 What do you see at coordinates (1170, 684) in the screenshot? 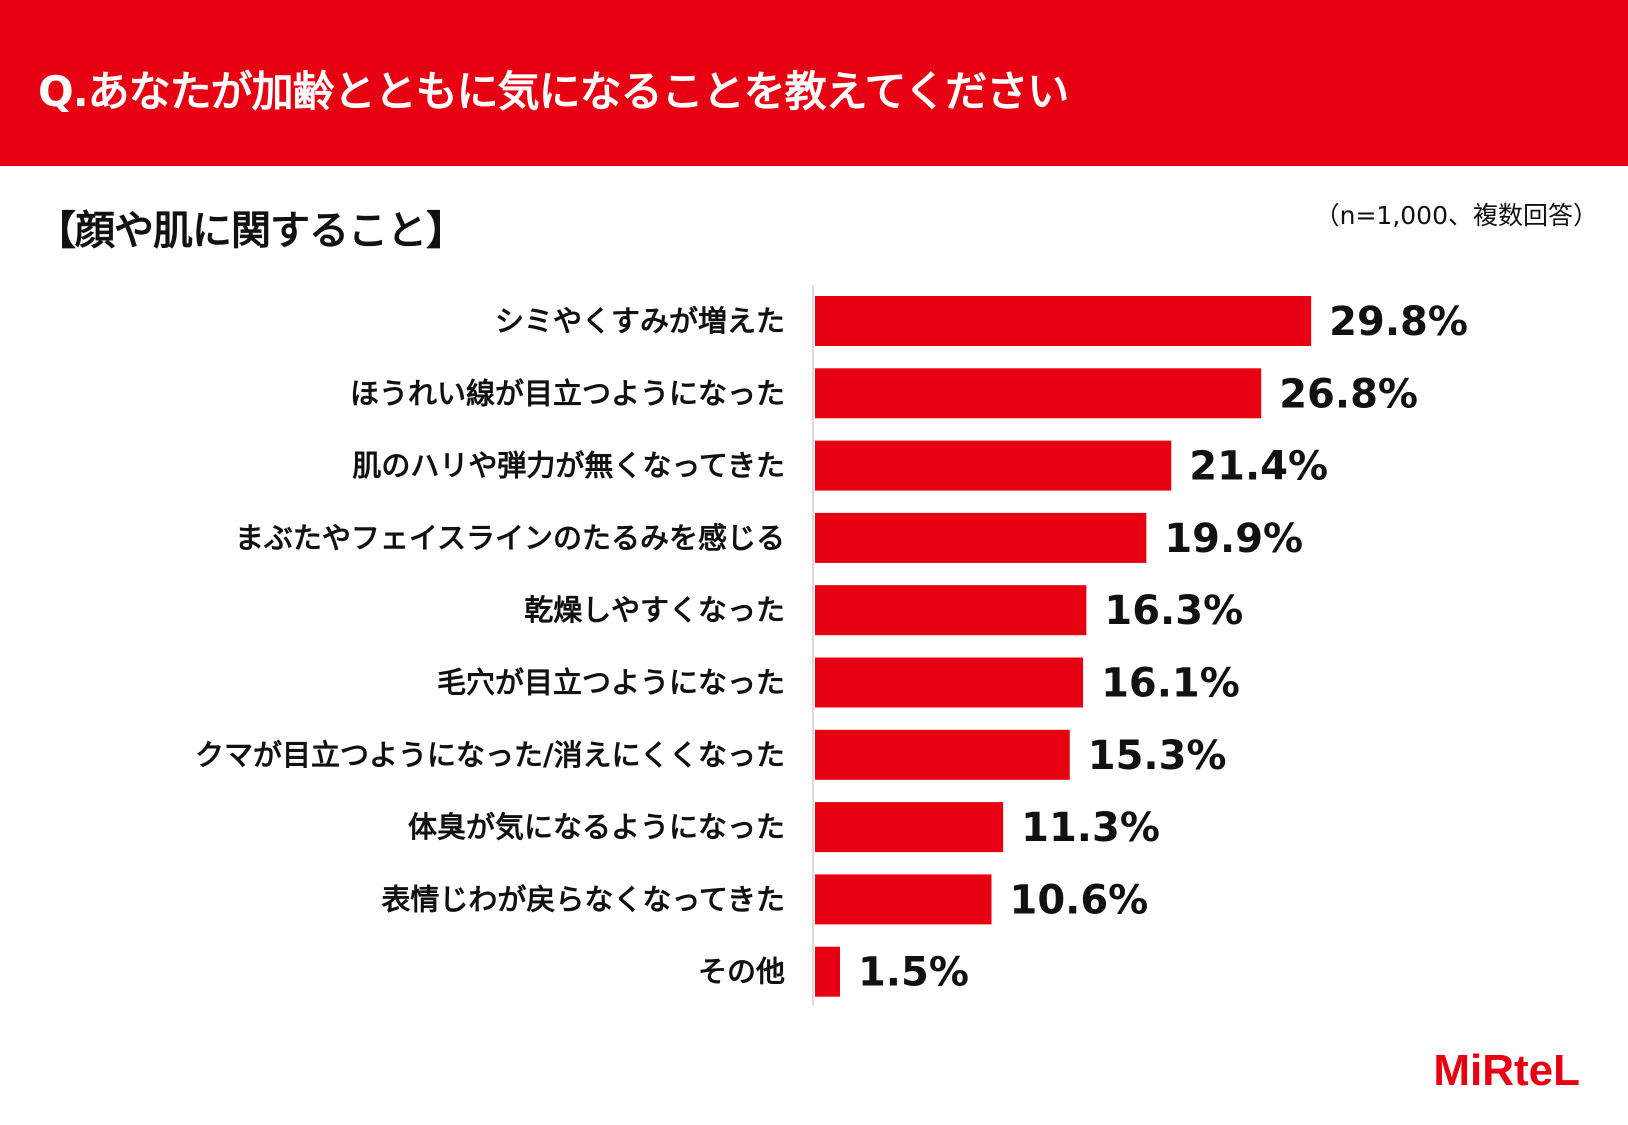
I see `value-label: 16.1%` at bounding box center [1170, 684].